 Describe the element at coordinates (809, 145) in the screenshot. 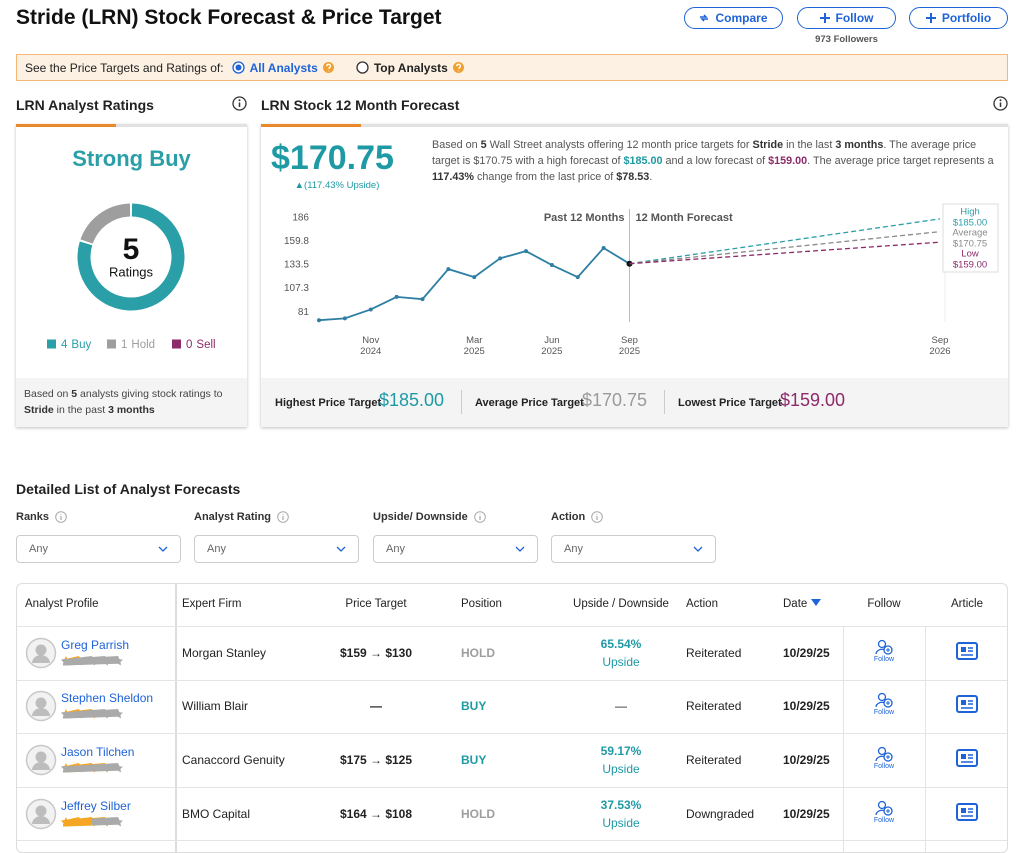

I see `desc-text: in the last` at that location.